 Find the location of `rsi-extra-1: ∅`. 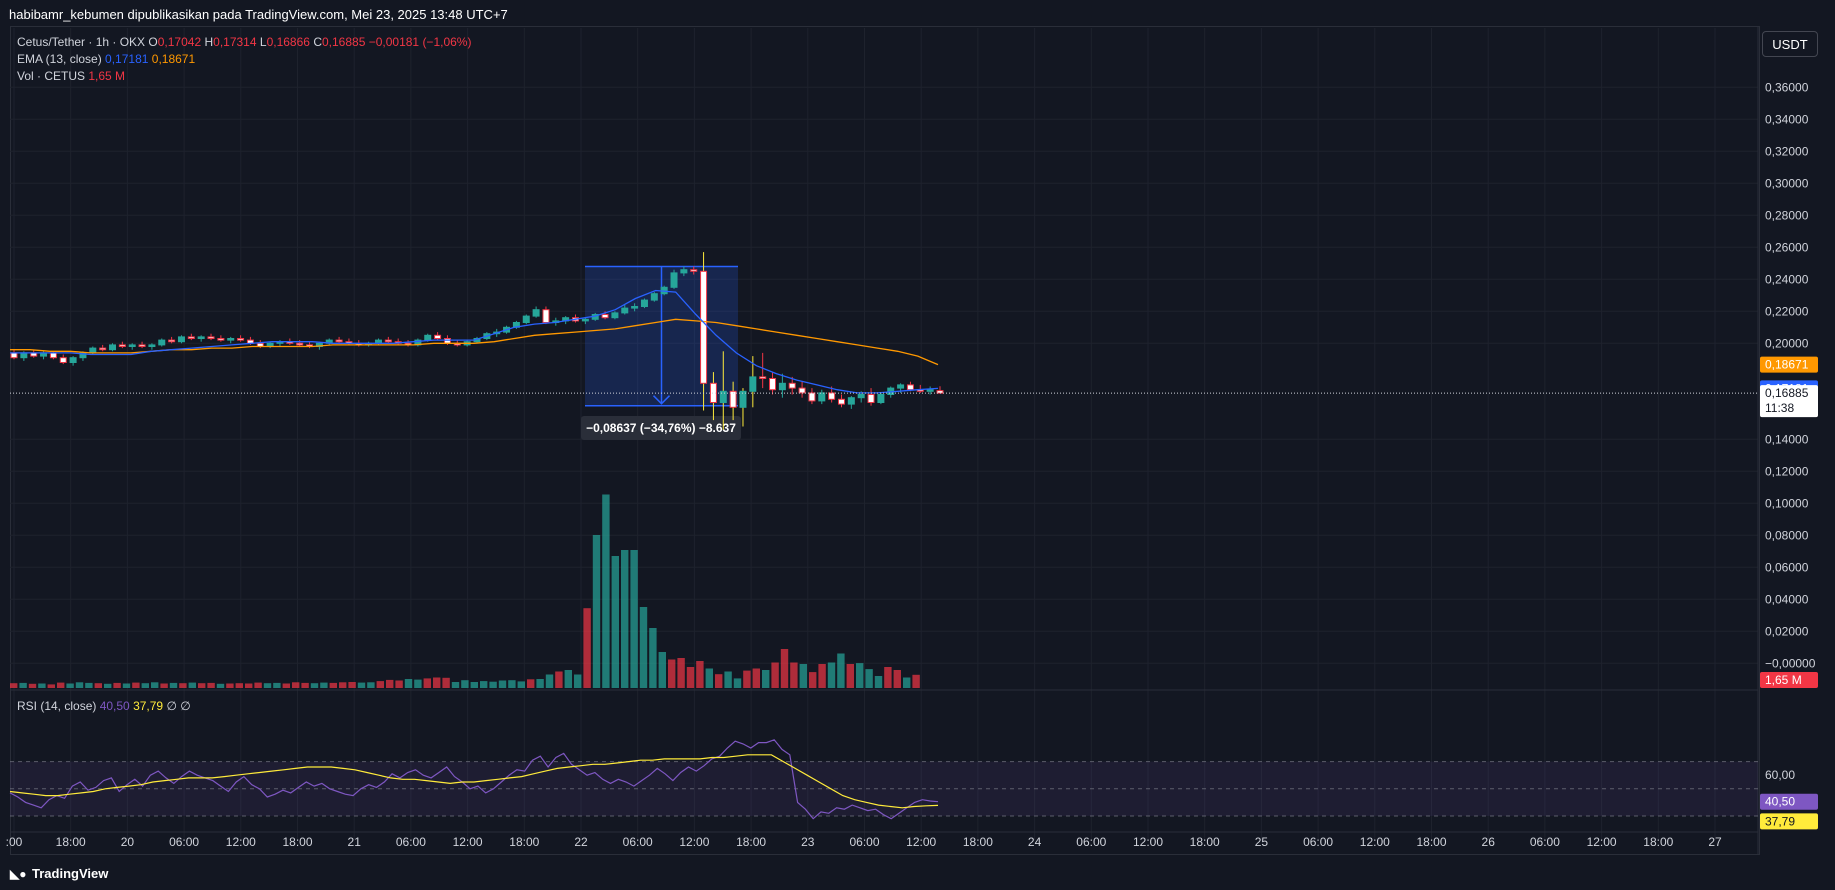

rsi-extra-1: ∅ is located at coordinates (171, 706).